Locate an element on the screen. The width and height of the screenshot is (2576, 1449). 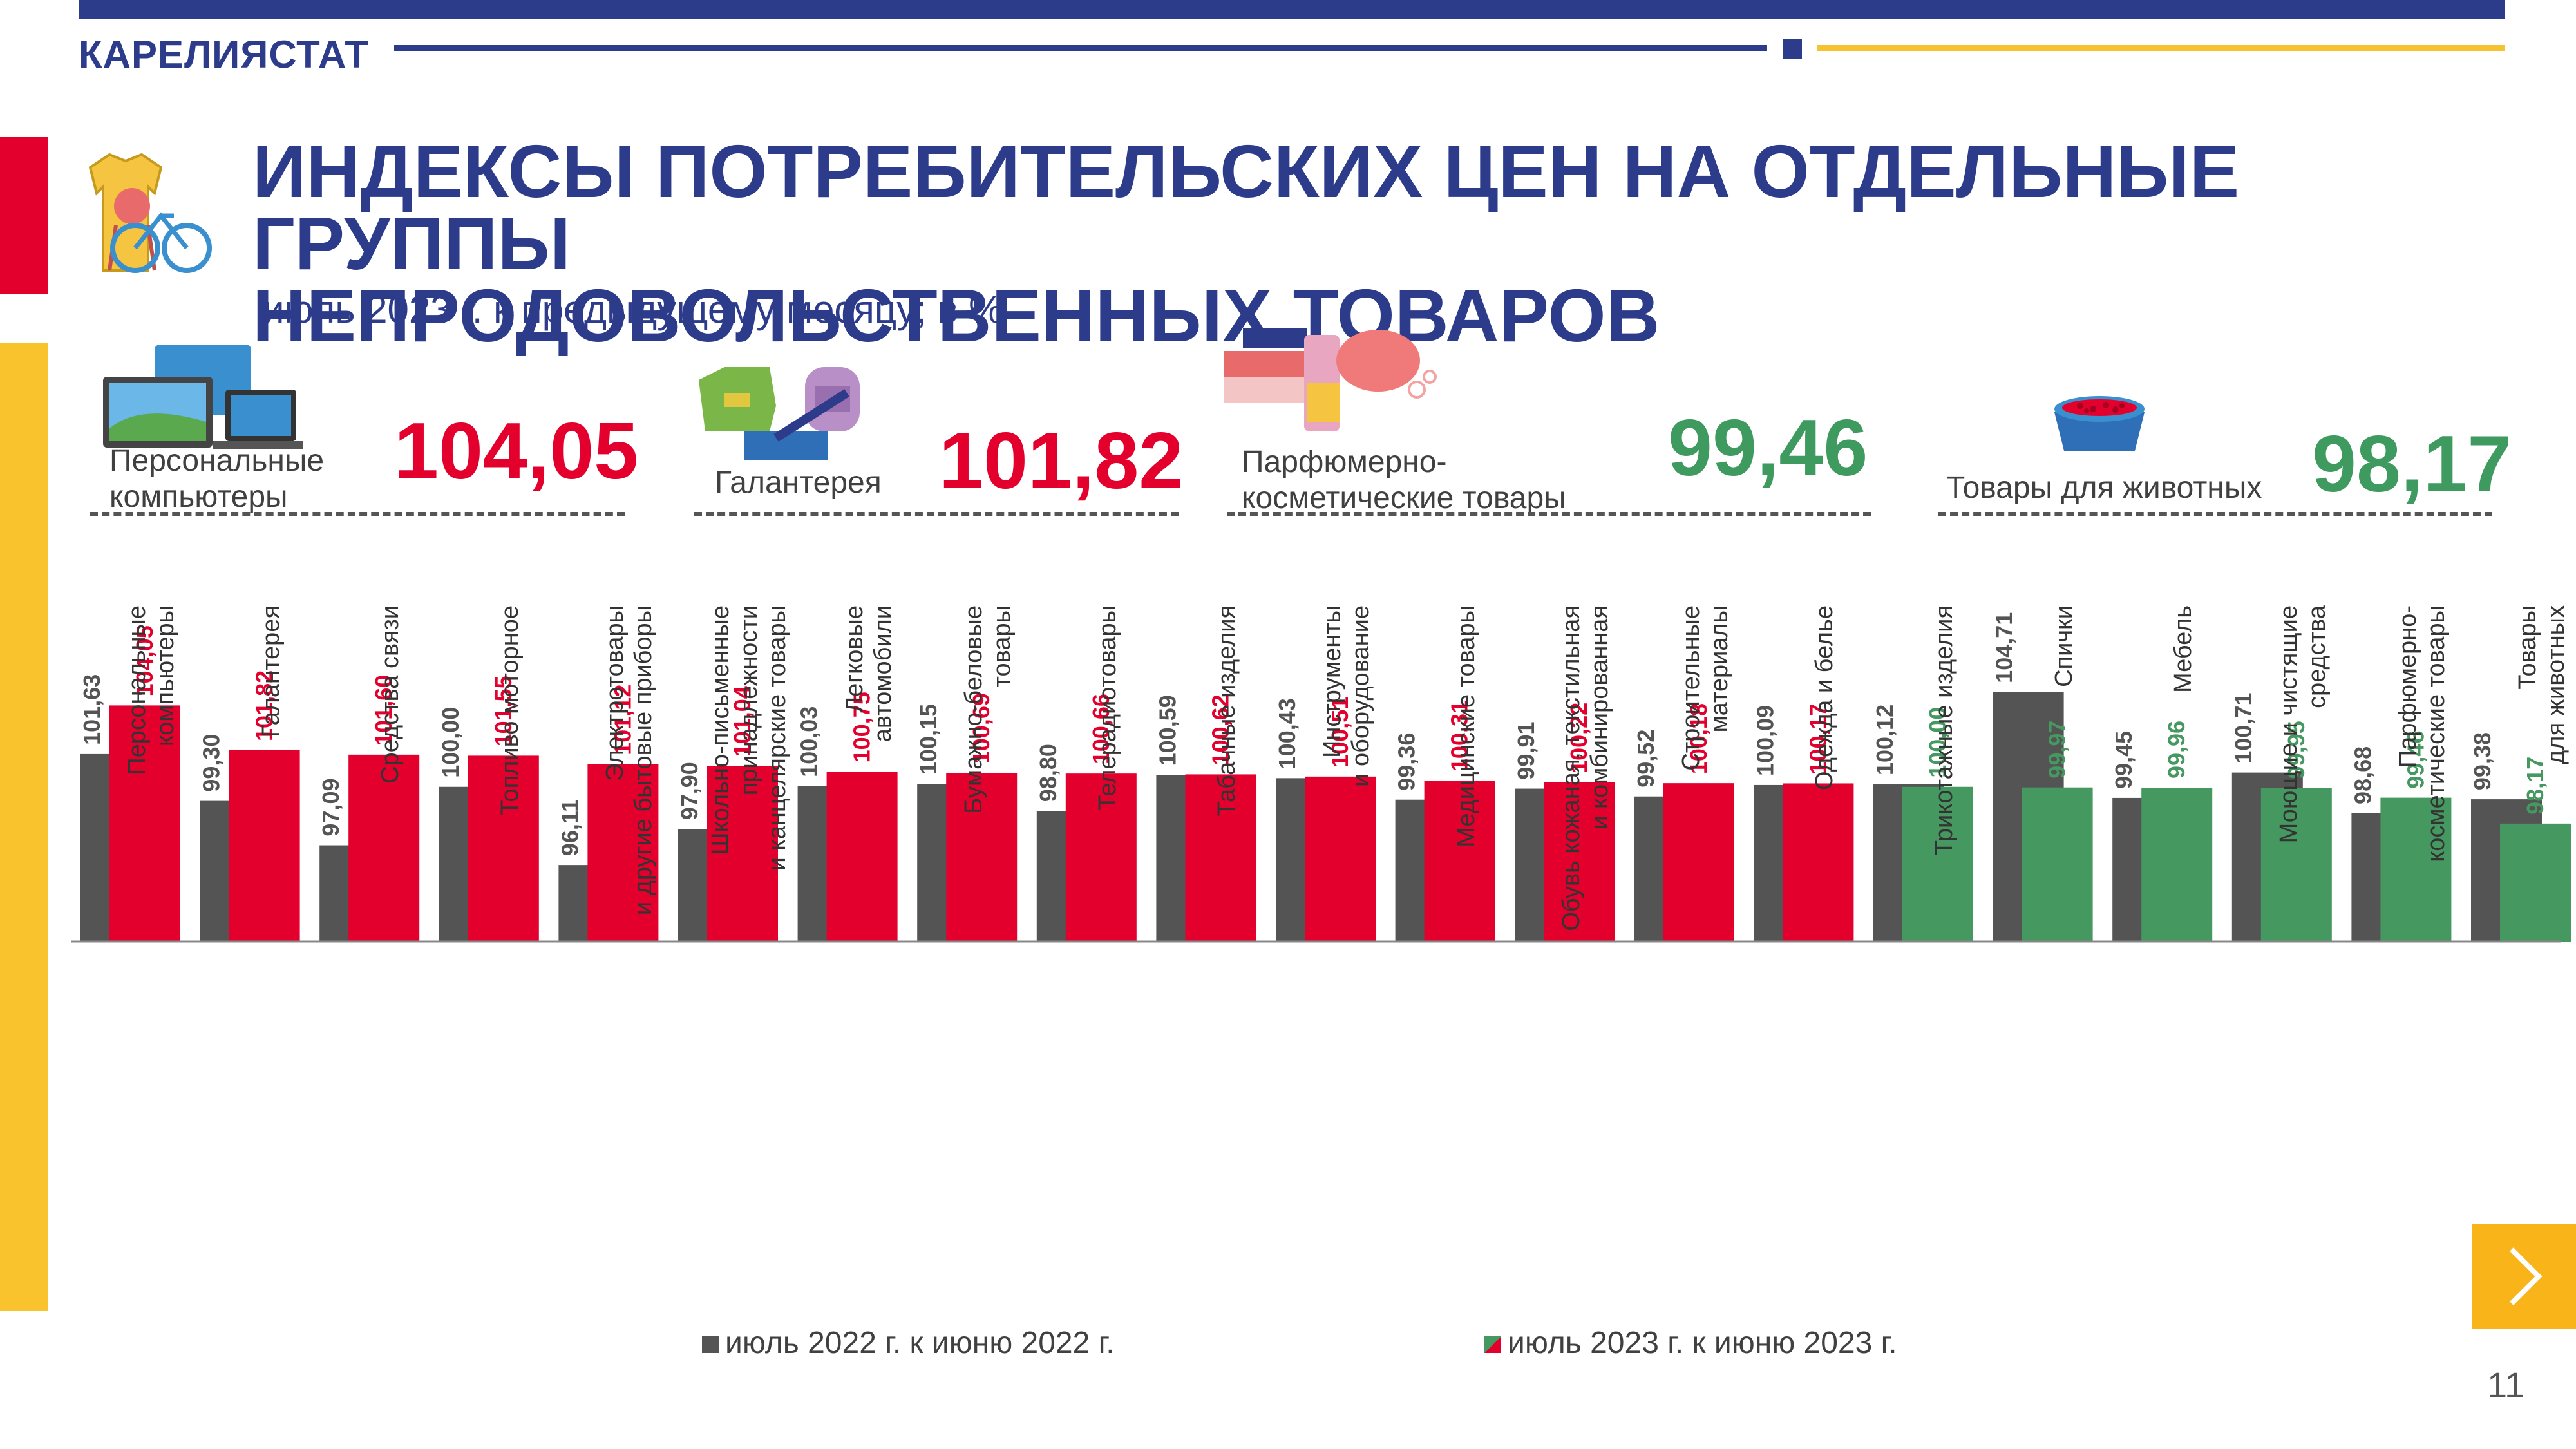
value-label-2023-7: 100,69 is located at coordinates (981, 728).